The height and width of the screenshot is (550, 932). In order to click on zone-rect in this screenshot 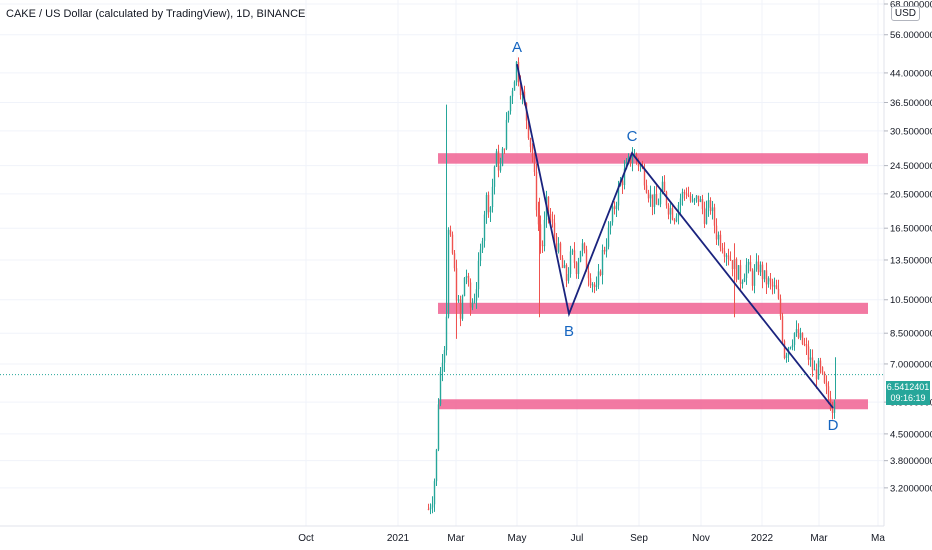, I will do `click(653, 404)`.